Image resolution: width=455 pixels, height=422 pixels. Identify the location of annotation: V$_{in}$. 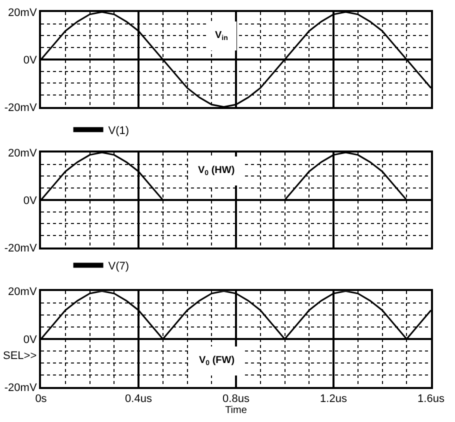
(221, 36).